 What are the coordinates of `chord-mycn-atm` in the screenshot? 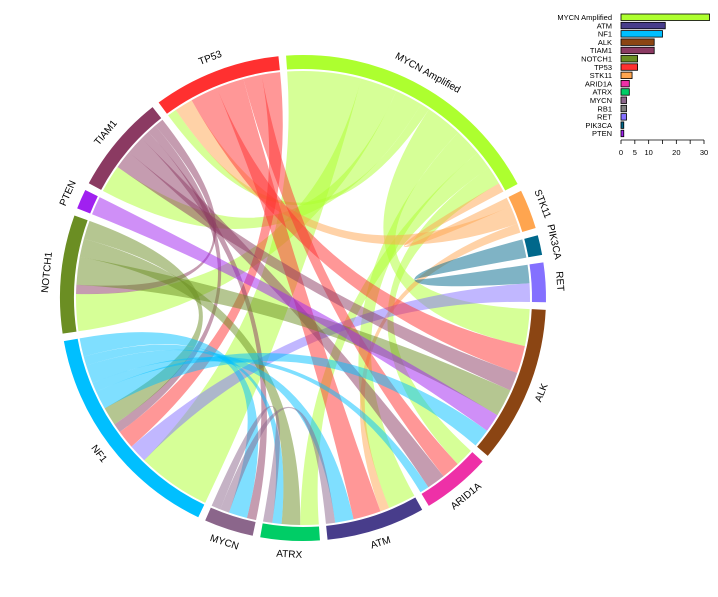 It's located at (278, 465).